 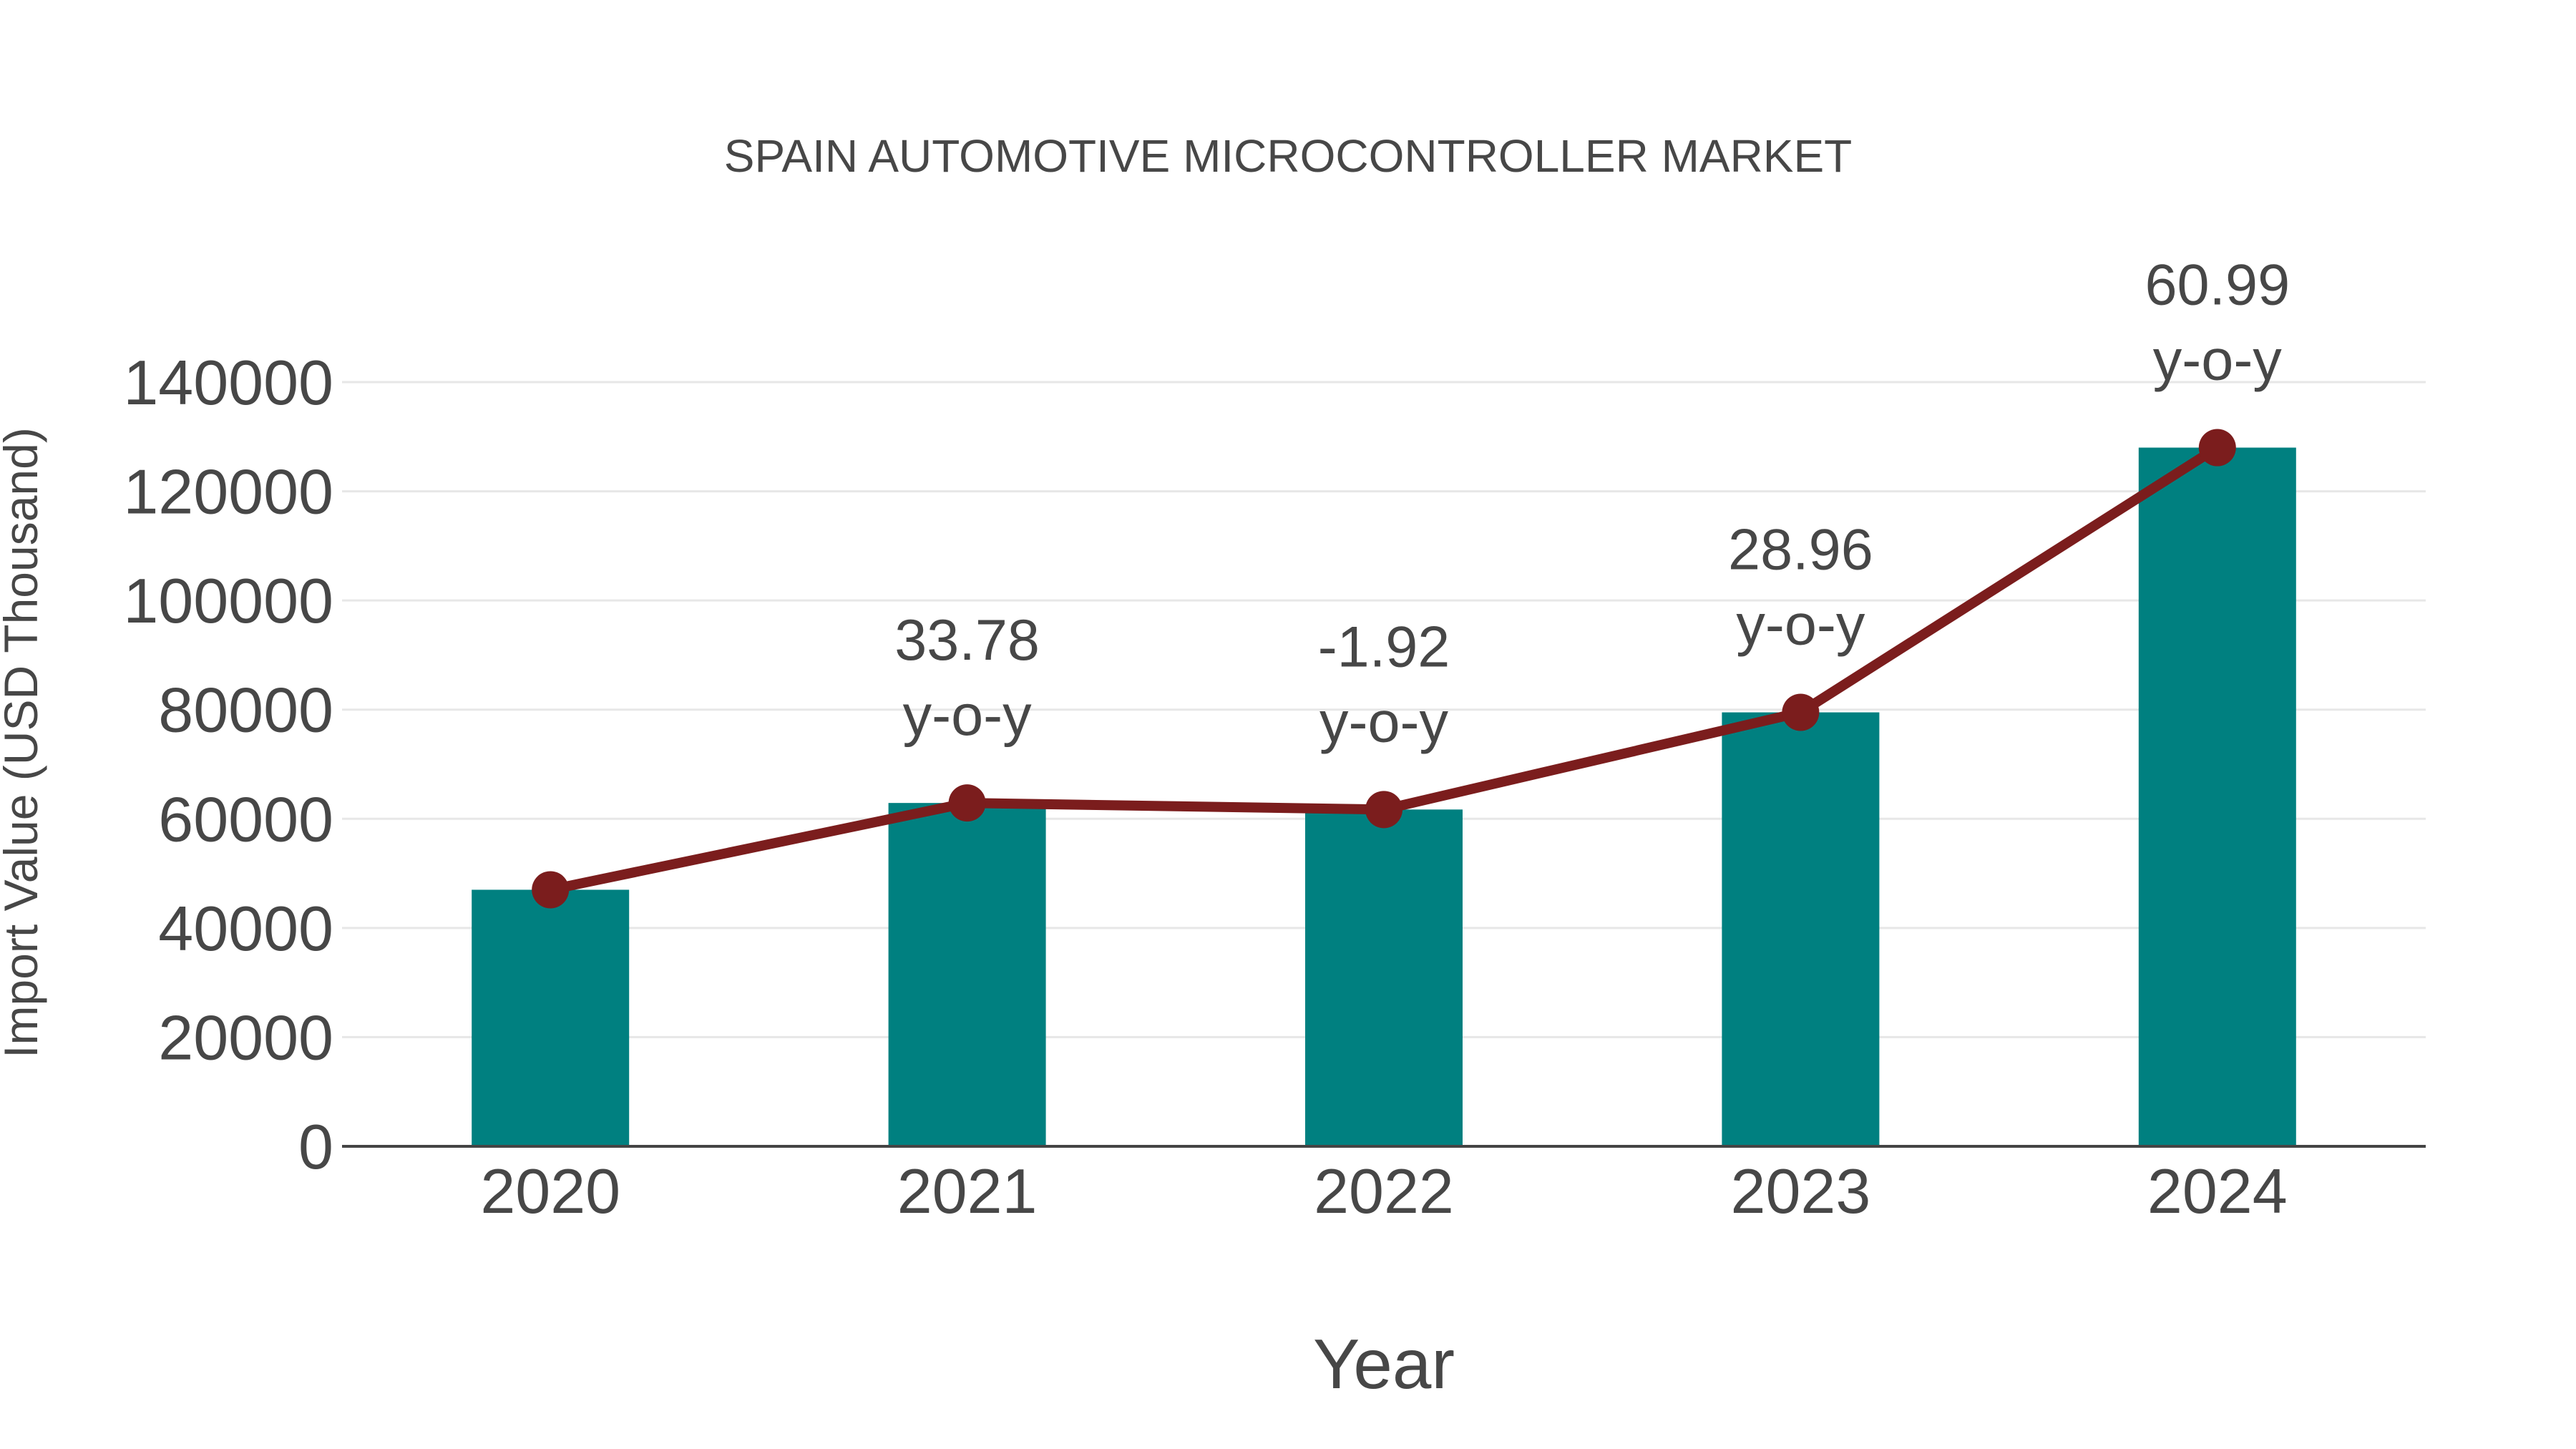 I want to click on point-2022, so click(x=1383, y=810).